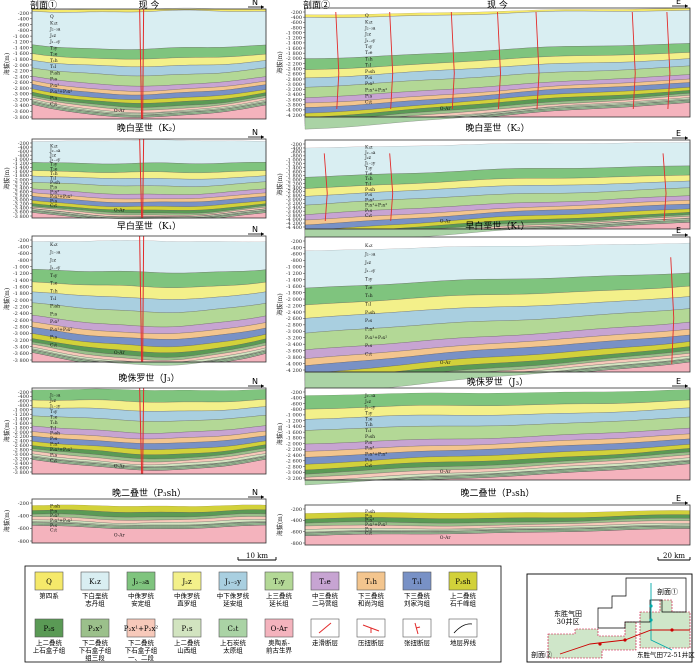 This screenshot has height=672, width=700. I want to click on inset-label-well72-51: 东胜气田72-51井区, so click(666, 654).